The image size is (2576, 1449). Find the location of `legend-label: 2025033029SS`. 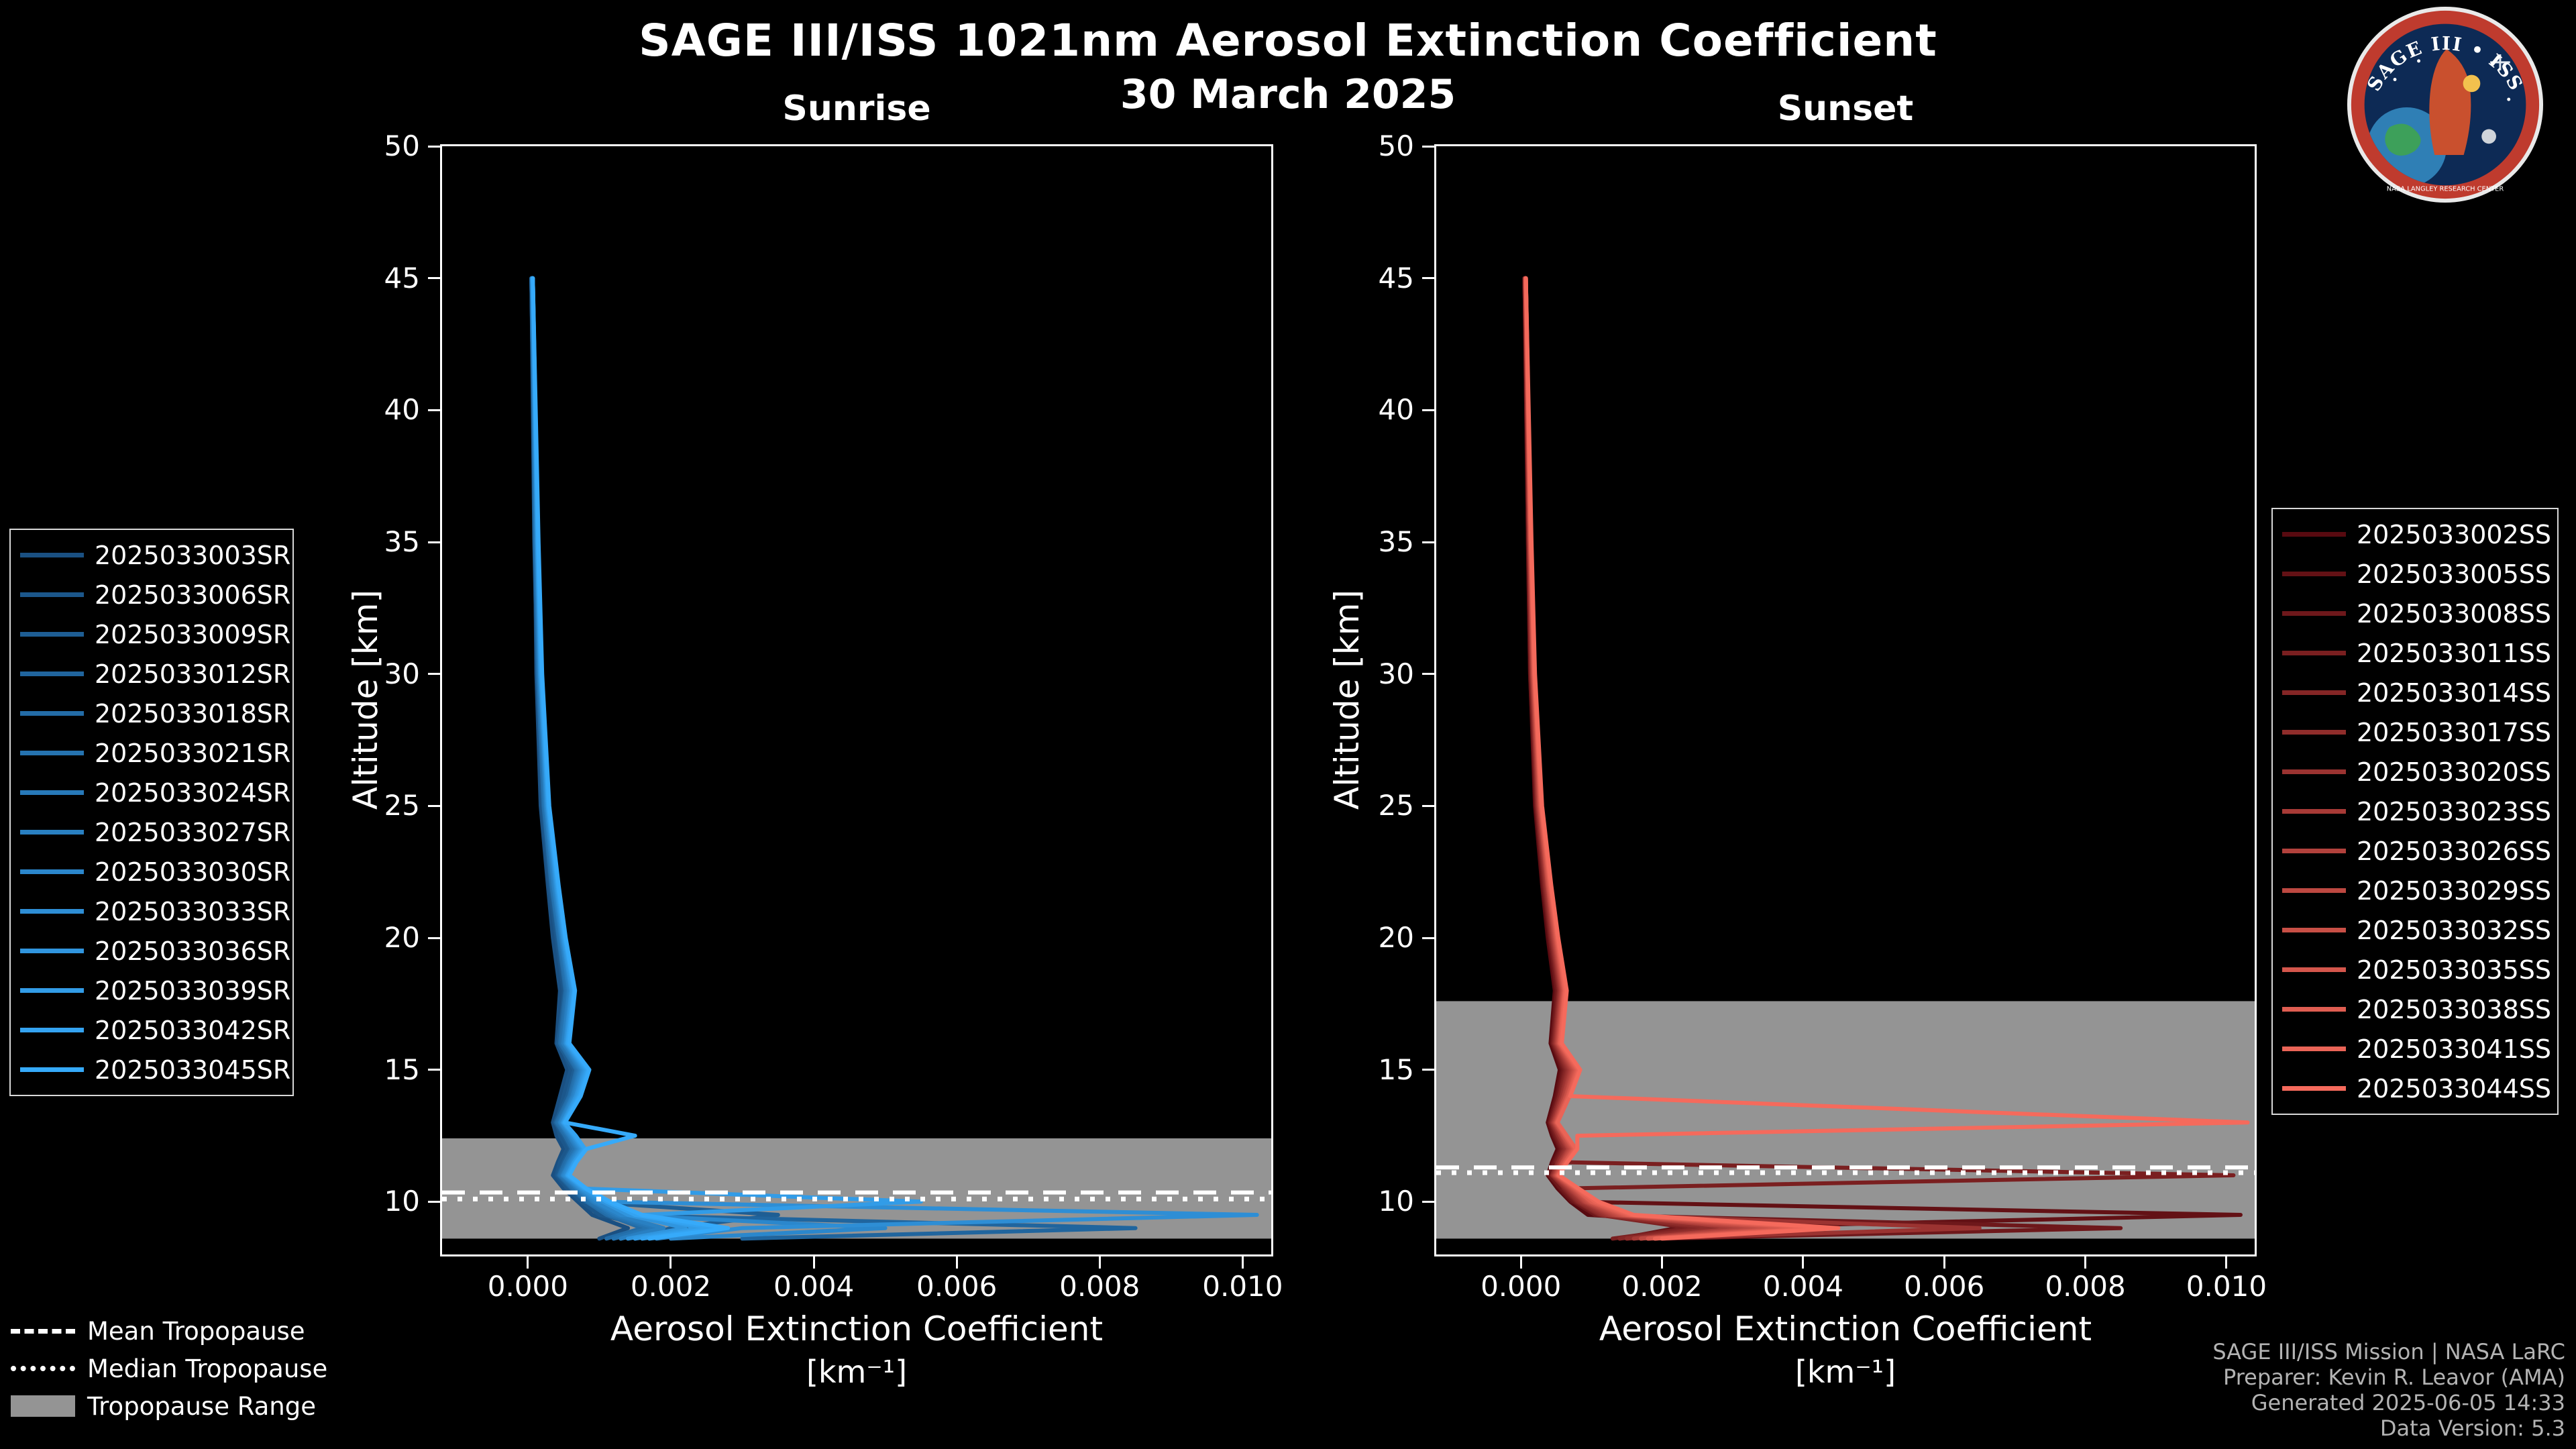

legend-label: 2025033029SS is located at coordinates (2454, 890).